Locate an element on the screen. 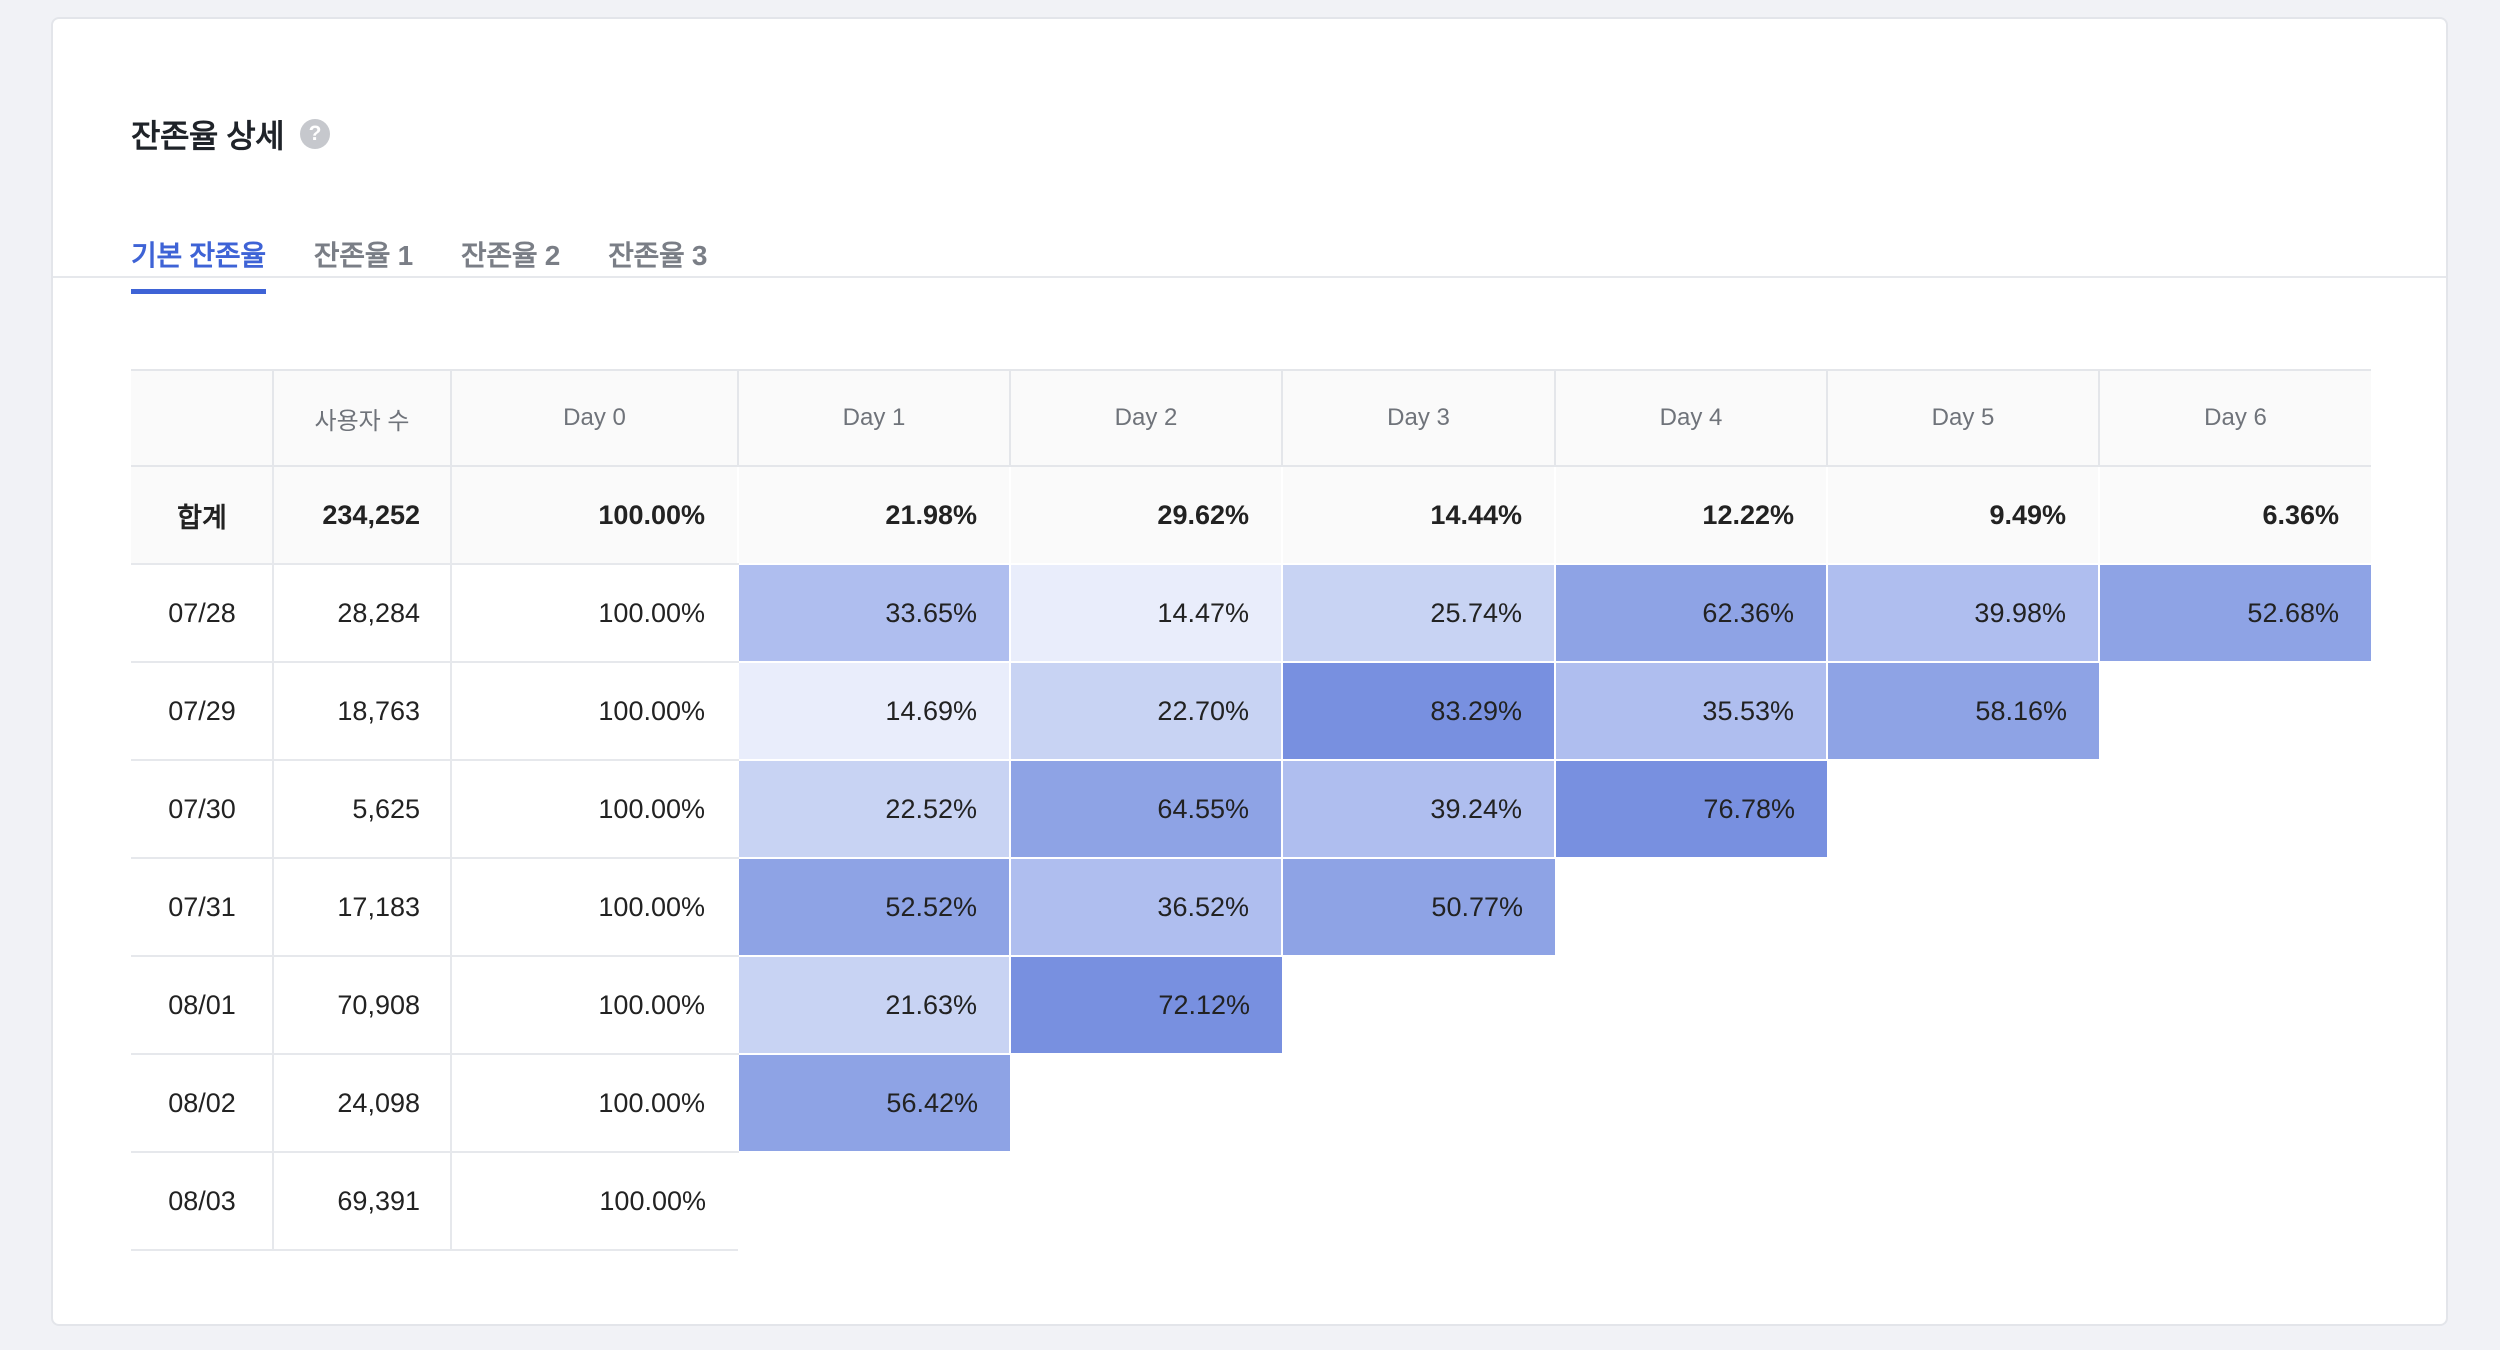 This screenshot has width=2500, height=1350. cohort-users: 17,183 is located at coordinates (361, 907).